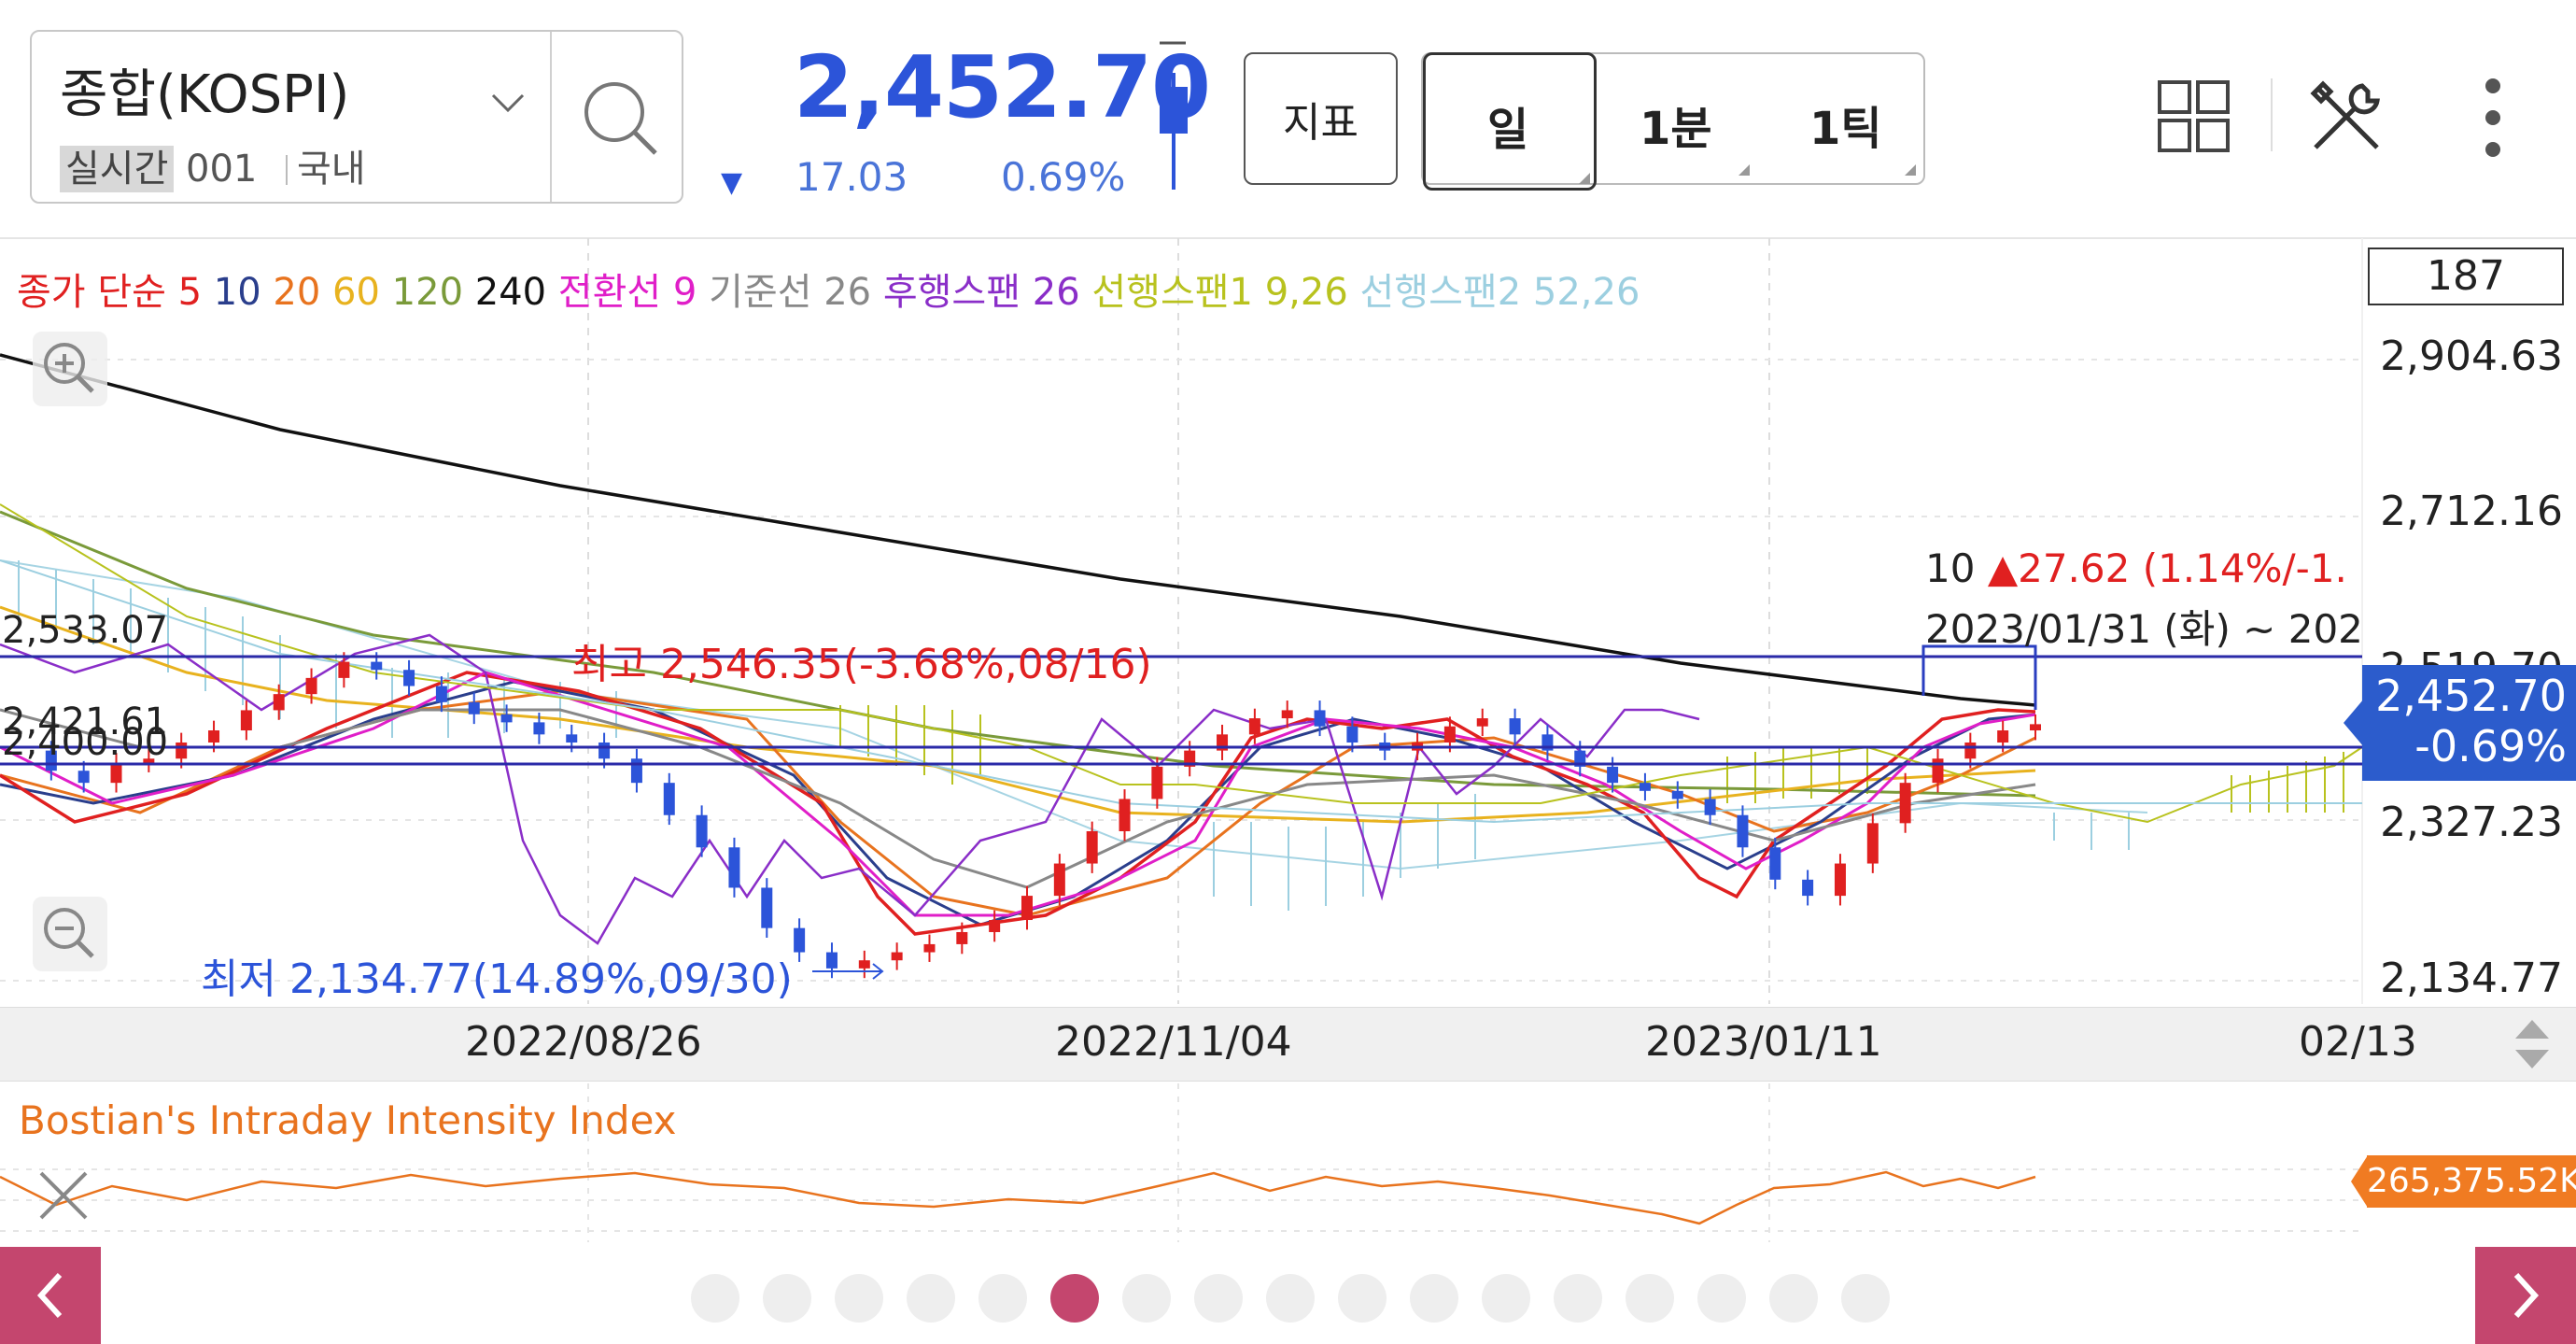 This screenshot has height=1344, width=2576. I want to click on sub-indicator-value: 265,375.52K, so click(2471, 1181).